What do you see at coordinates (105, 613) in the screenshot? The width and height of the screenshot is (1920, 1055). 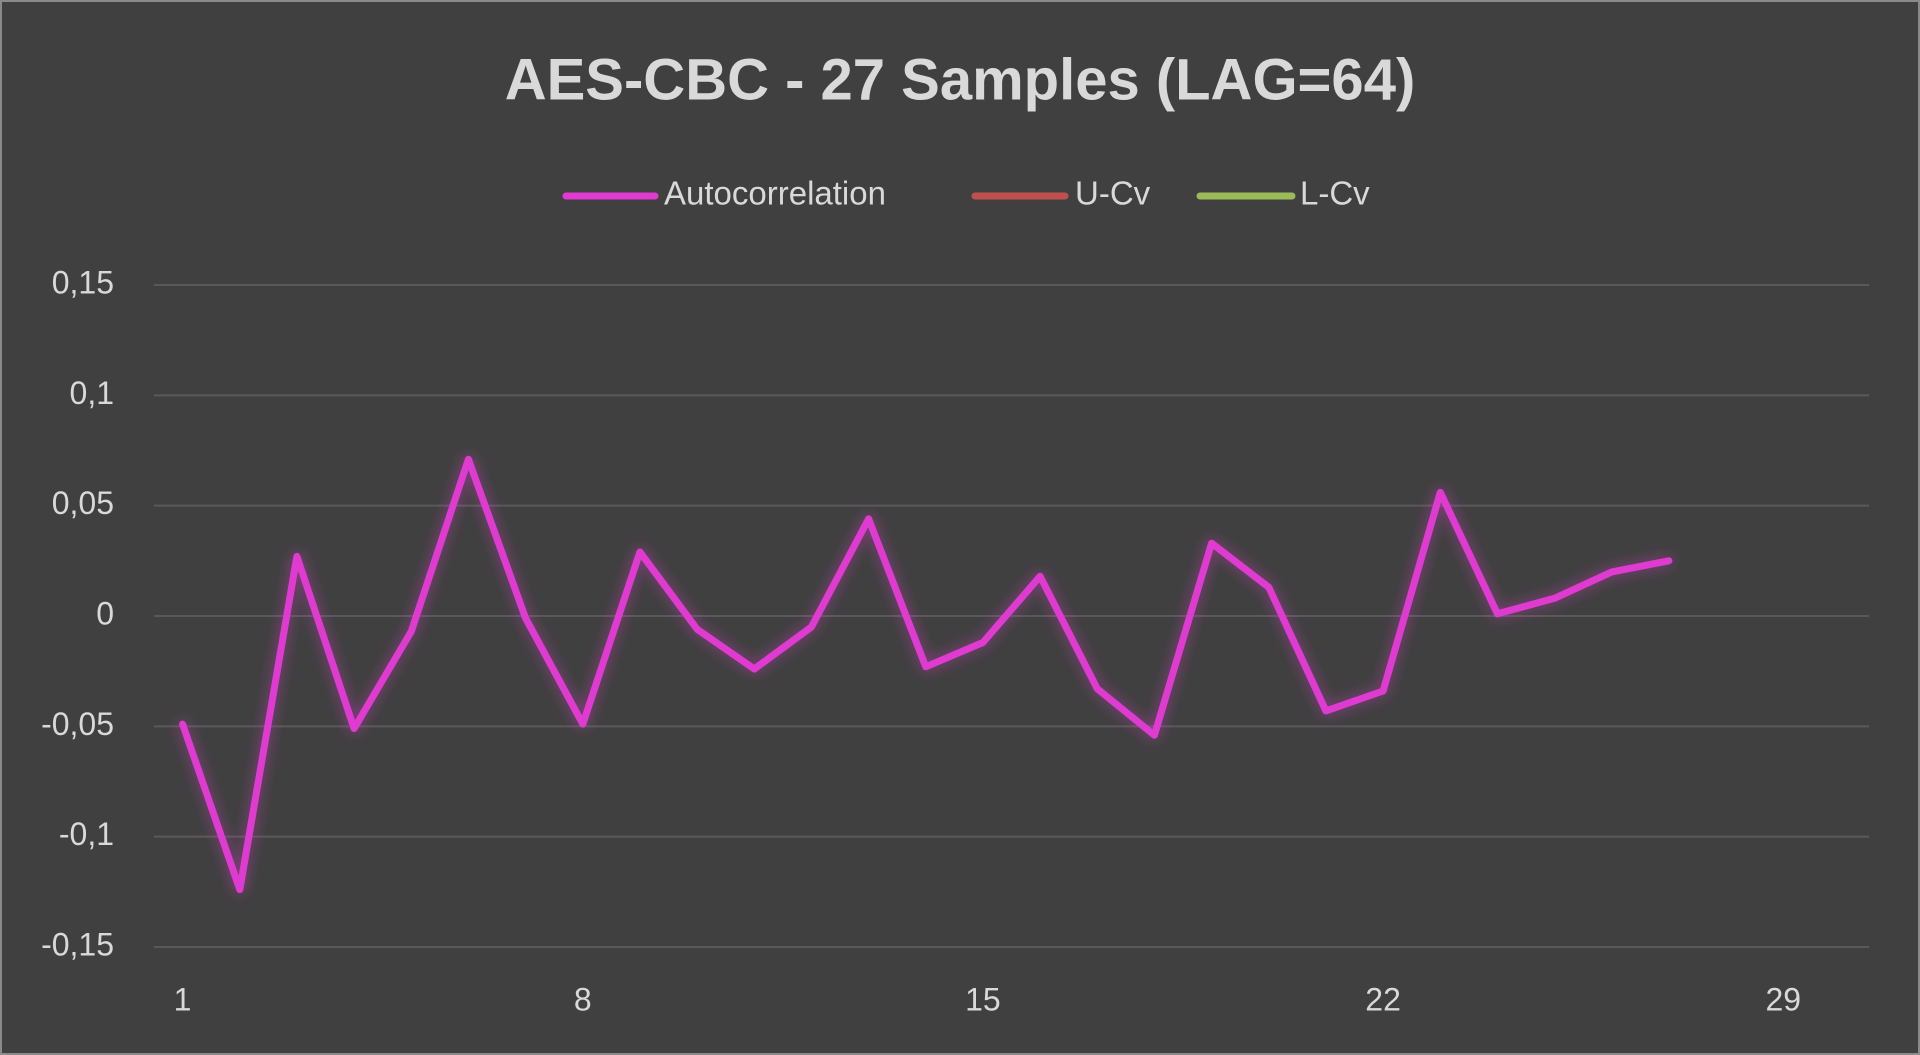 I see `y-tick-label: 0` at bounding box center [105, 613].